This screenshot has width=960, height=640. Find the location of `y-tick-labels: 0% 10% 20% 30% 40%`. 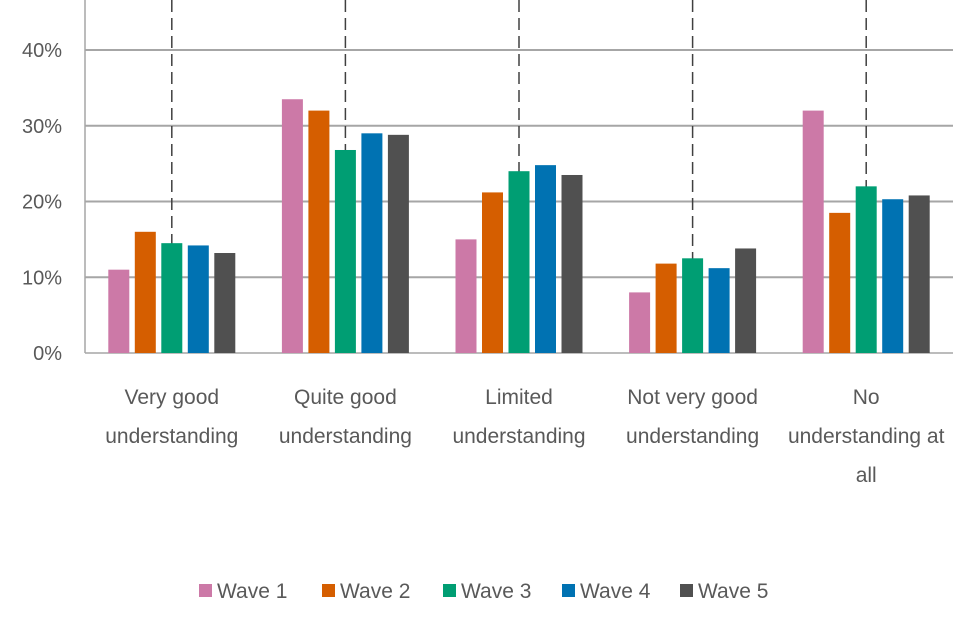

y-tick-labels: 0% 10% 20% 30% 40% is located at coordinates (42, 202).